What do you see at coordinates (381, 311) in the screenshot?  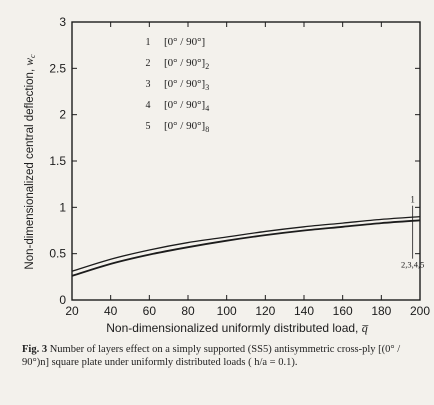 I see `x-tick-label: 180` at bounding box center [381, 311].